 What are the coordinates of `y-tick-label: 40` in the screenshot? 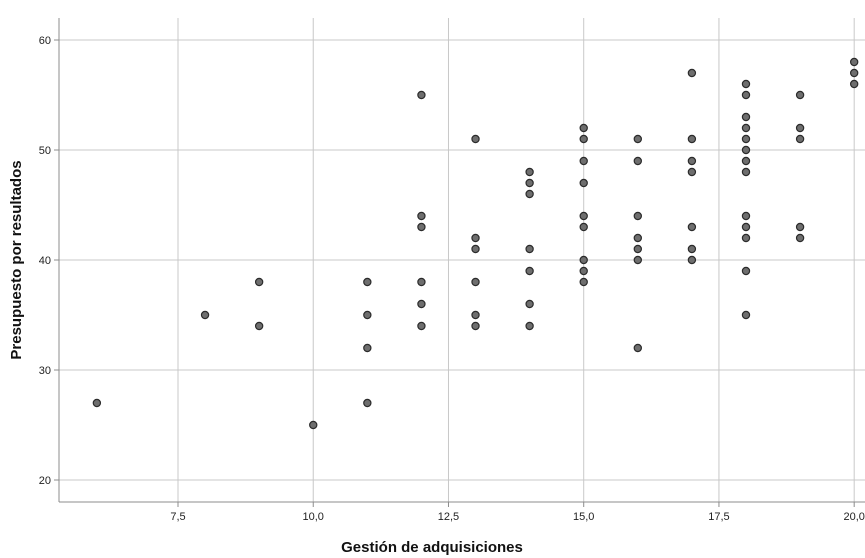 It's located at (45, 261).